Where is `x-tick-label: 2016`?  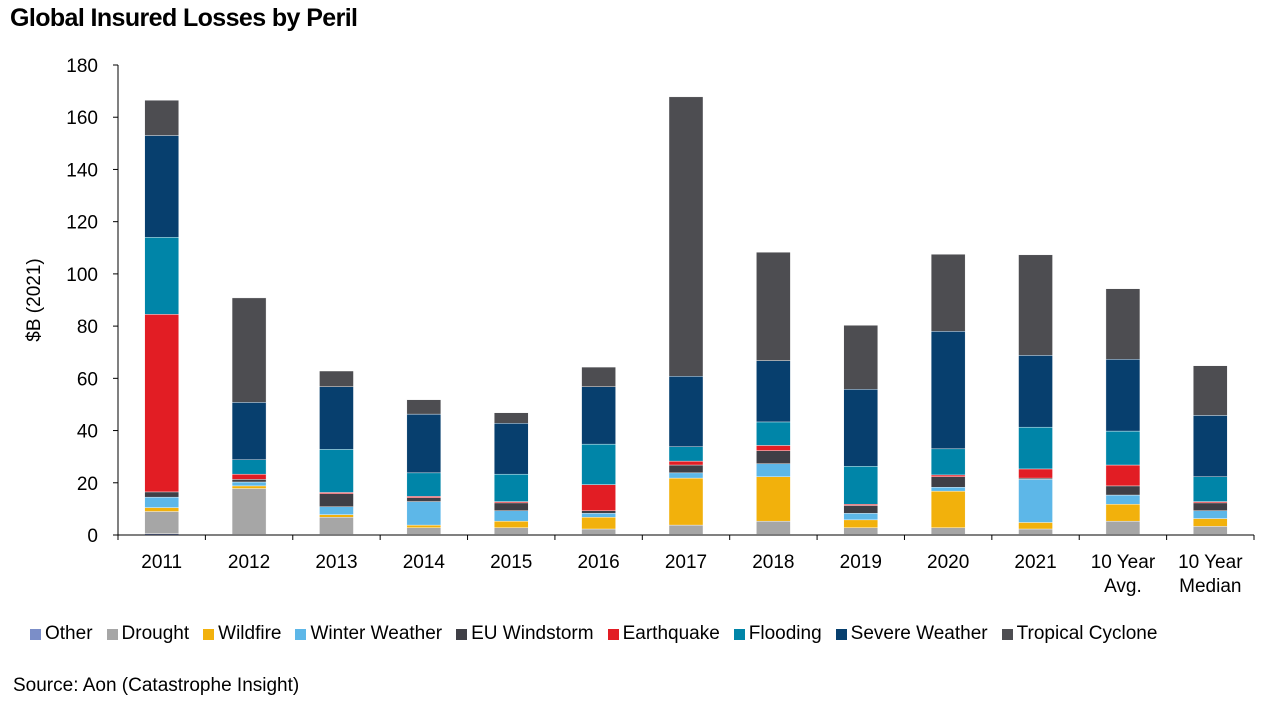 x-tick-label: 2016 is located at coordinates (598, 562).